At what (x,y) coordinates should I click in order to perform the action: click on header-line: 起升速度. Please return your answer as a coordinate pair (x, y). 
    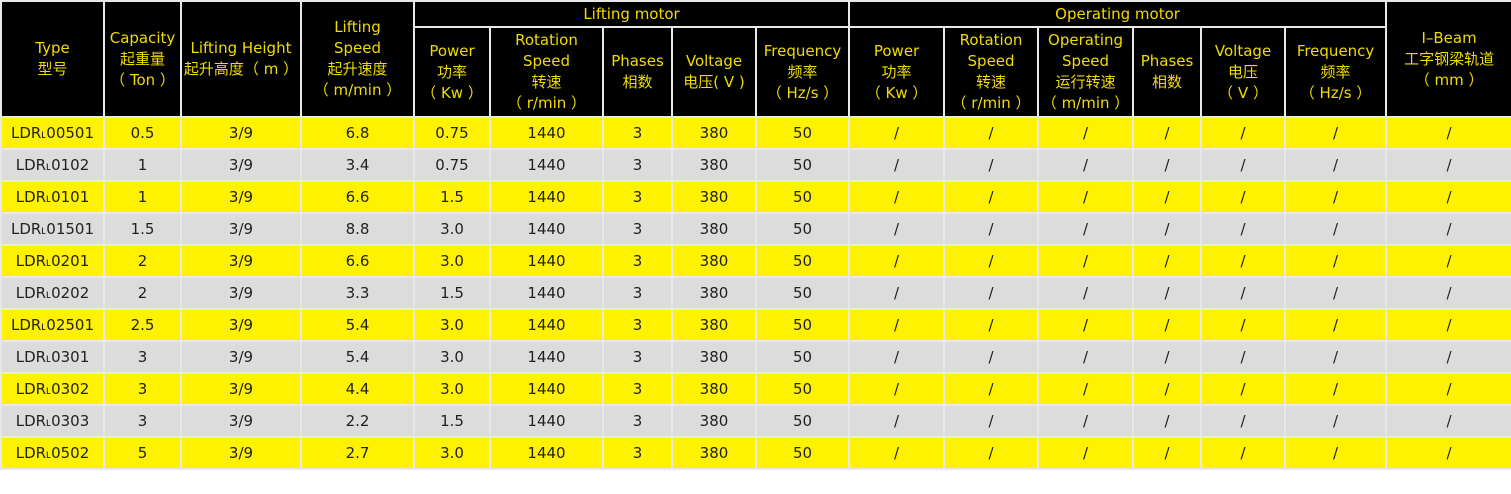
    Looking at the image, I should click on (357, 69).